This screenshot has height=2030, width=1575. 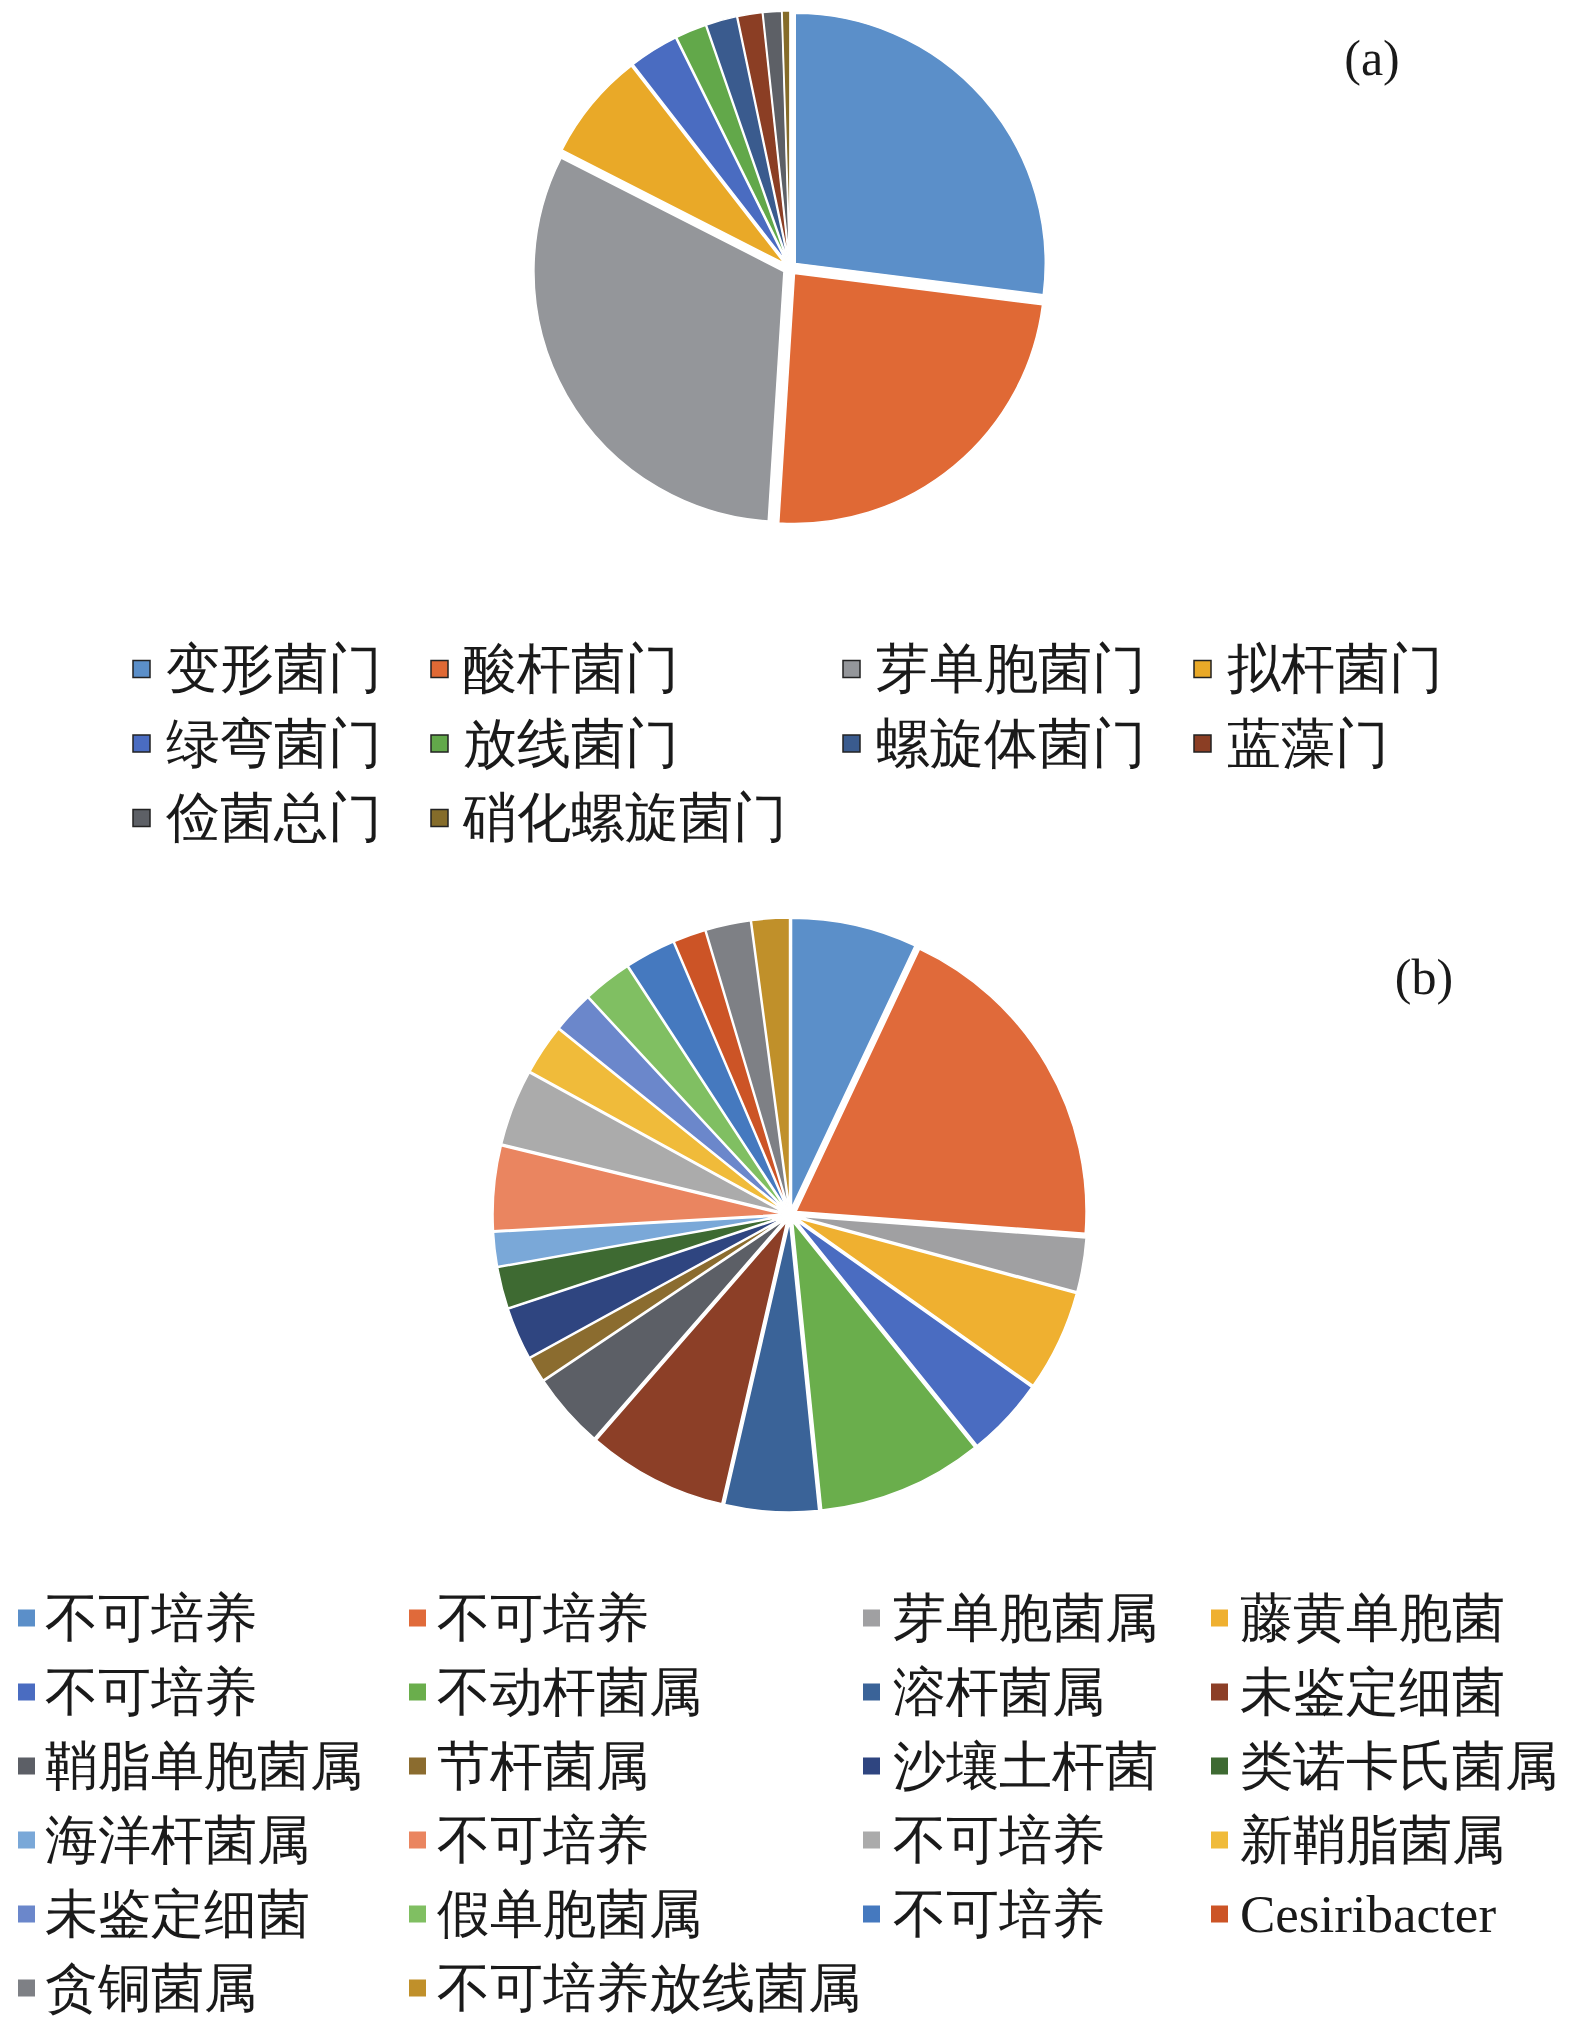 I want to click on legend-label: 藤黄单胞菌, so click(x=1372, y=1618).